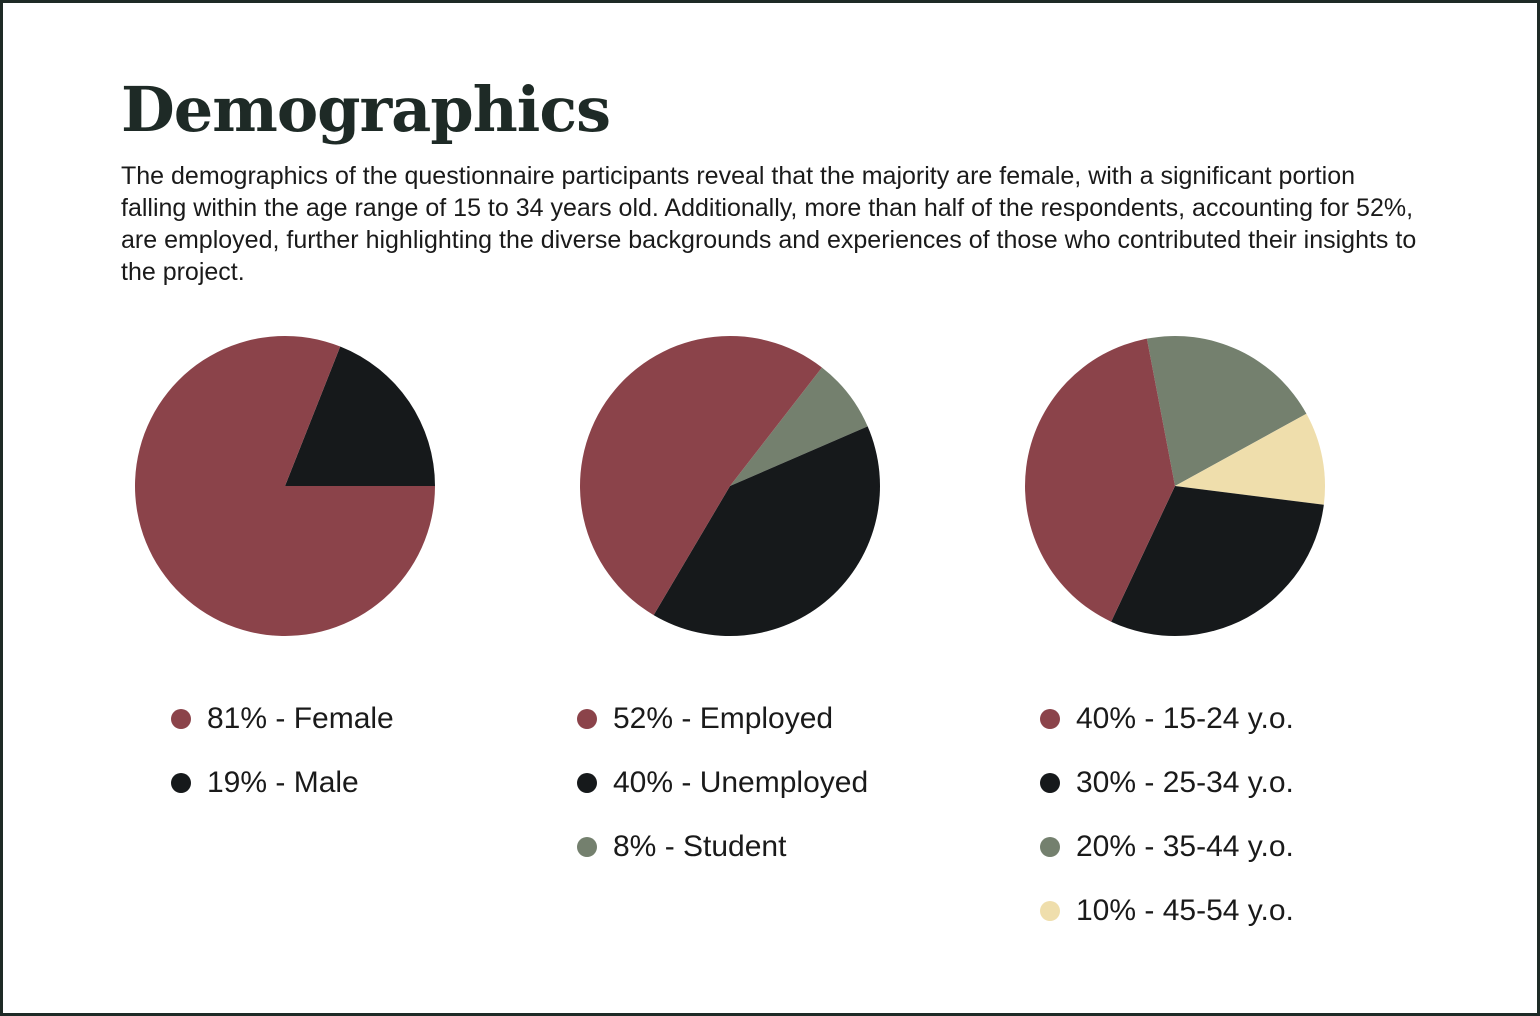 This screenshot has height=1016, width=1540. I want to click on pie-slice-15-24-y-o, so click(1100, 480).